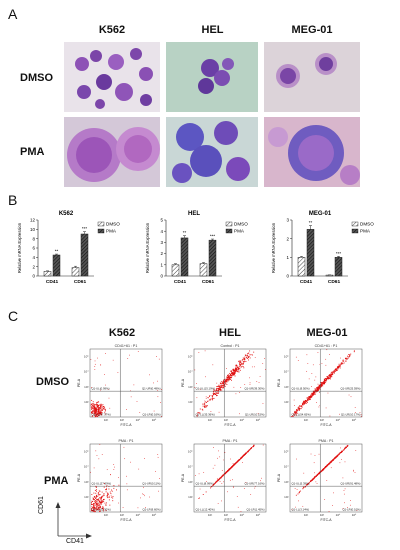 The width and height of the screenshot is (400, 550). I want to click on flow-plot-header: CD41+61 : P1, so click(326, 346).